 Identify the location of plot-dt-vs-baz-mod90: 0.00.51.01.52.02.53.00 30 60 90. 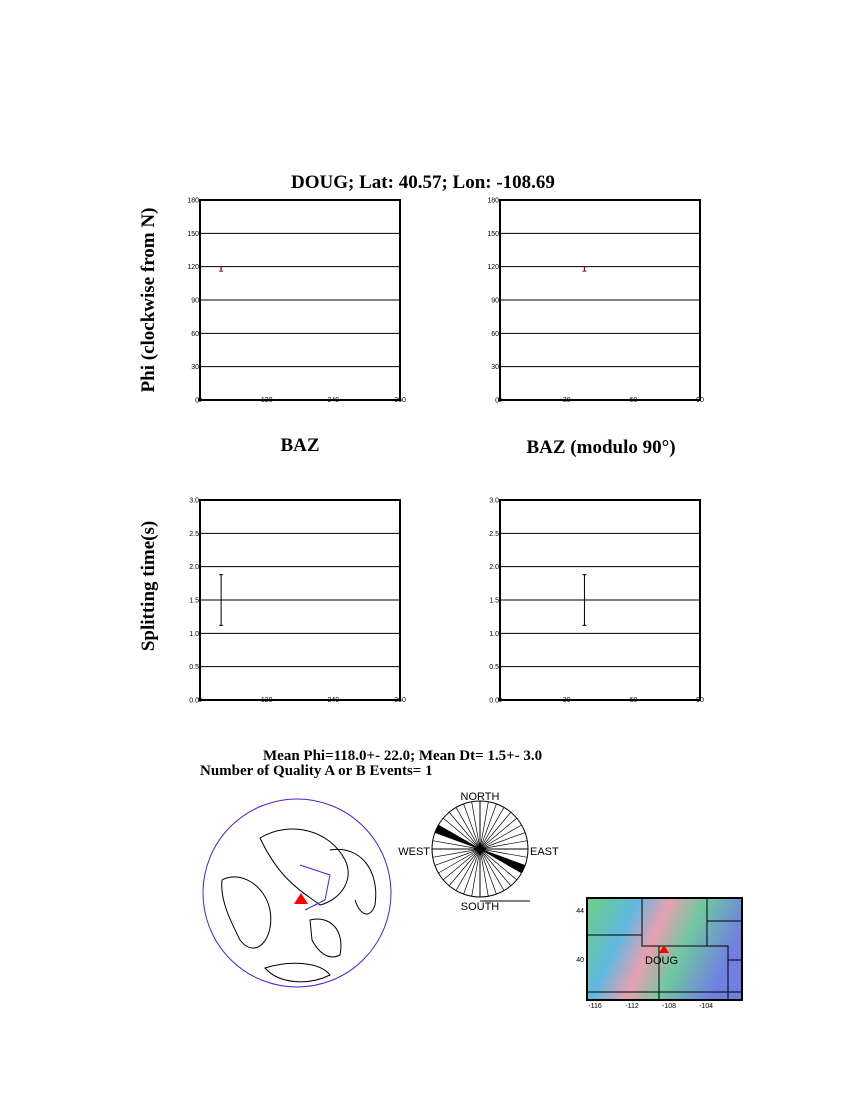
(596, 601).